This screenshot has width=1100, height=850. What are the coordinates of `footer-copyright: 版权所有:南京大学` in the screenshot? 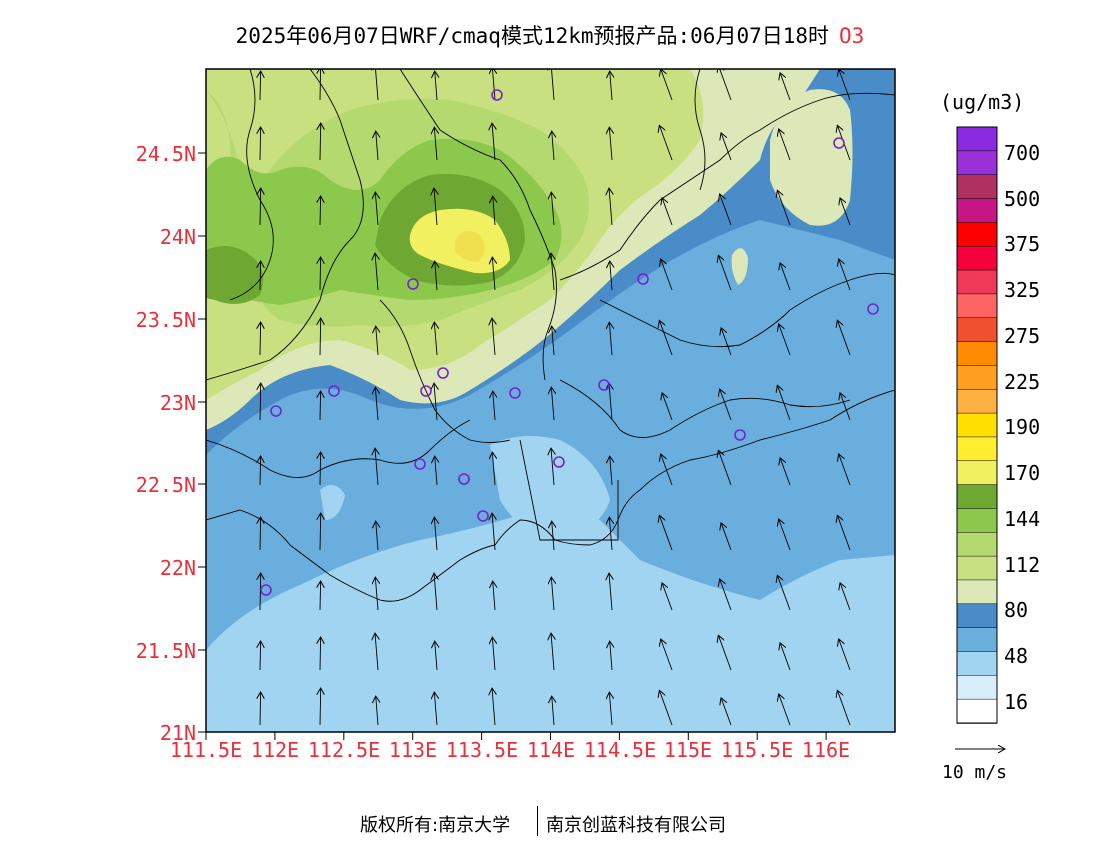 It's located at (435, 825).